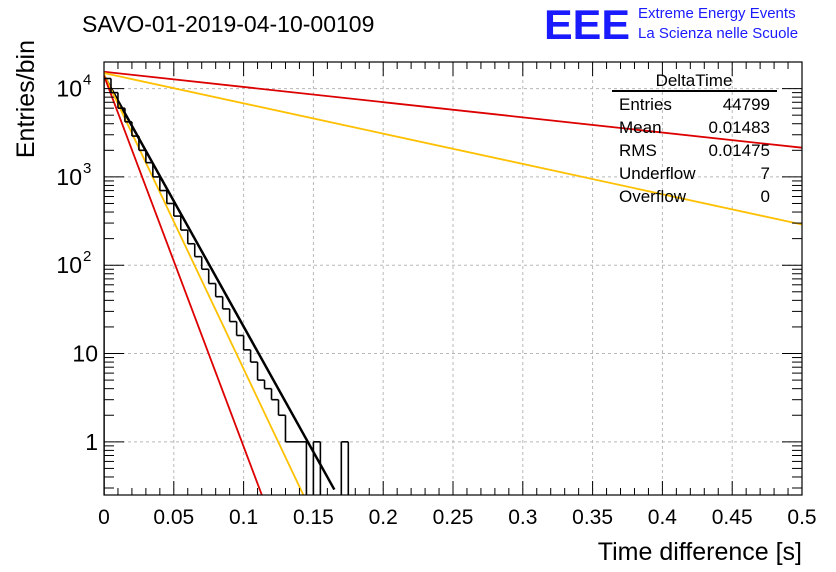 Image resolution: width=836 pixels, height=572 pixels. Describe the element at coordinates (243, 517) in the screenshot. I see `x-tick-label: 0.1` at that location.